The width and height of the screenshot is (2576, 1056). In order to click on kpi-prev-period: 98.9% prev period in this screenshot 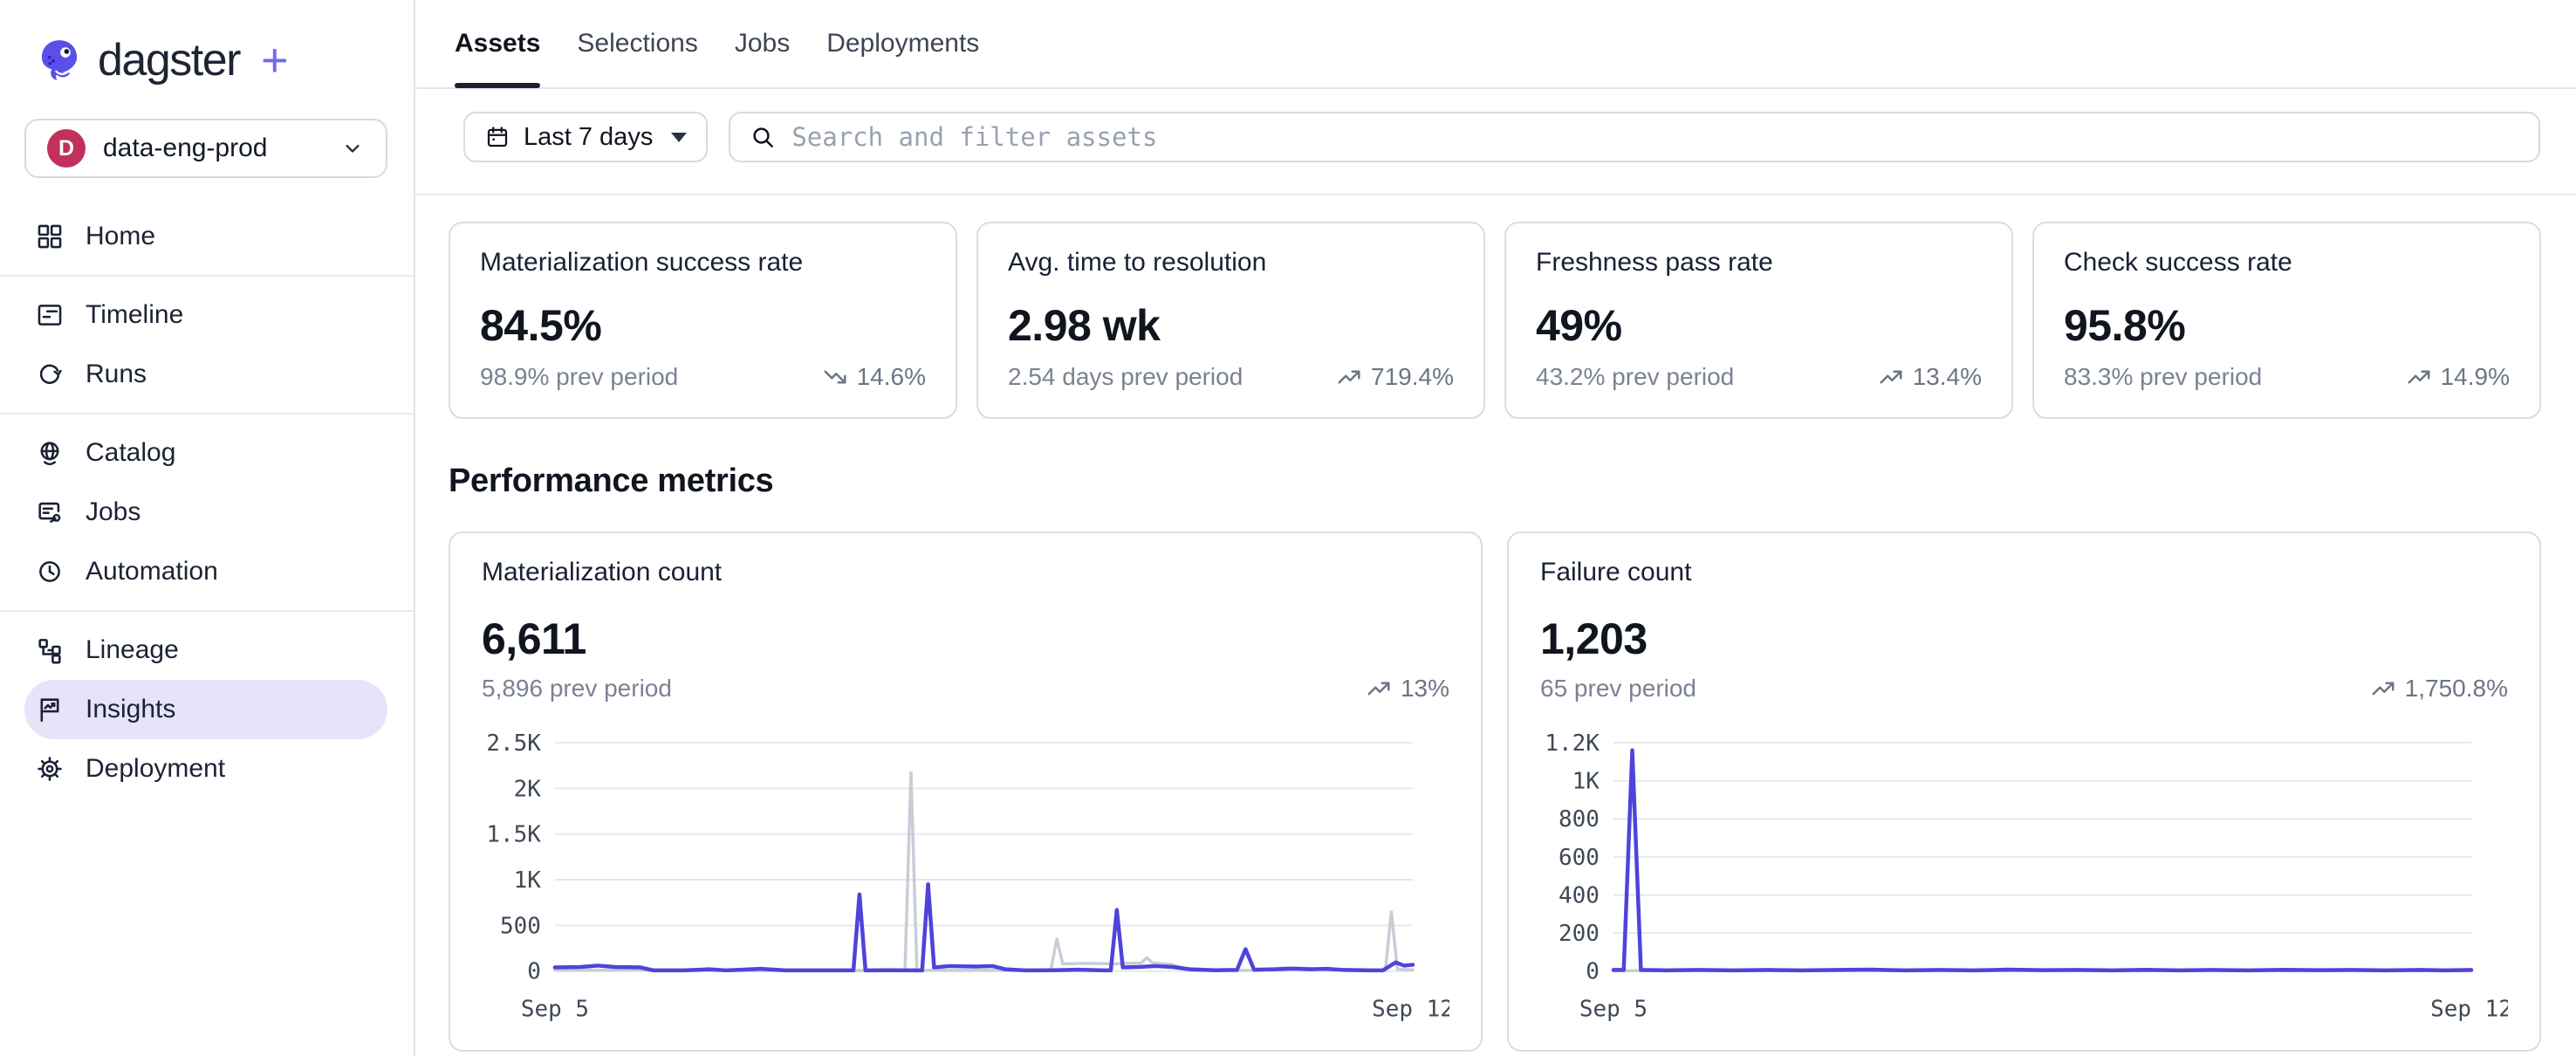, I will do `click(579, 376)`.